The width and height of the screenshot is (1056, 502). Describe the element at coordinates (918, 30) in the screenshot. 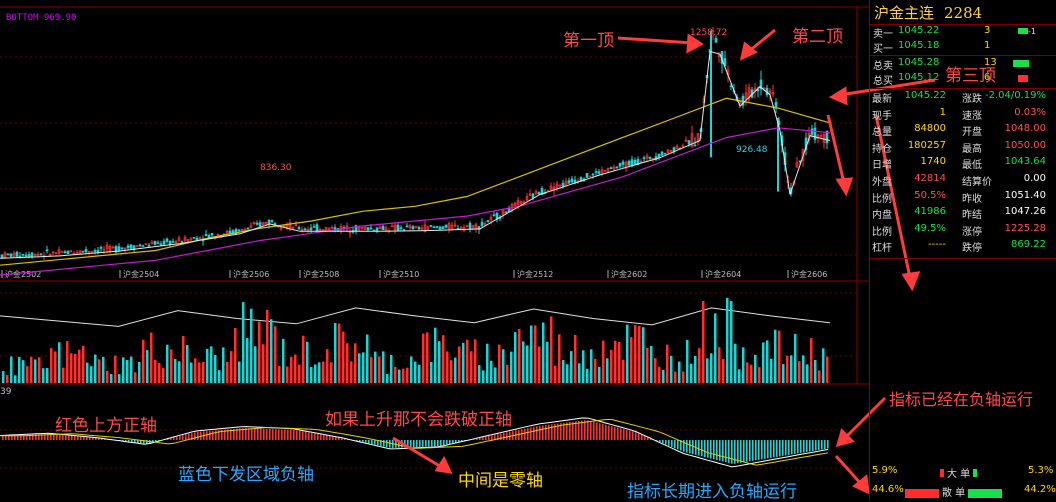

I see `sell1-price: 1045.22` at that location.